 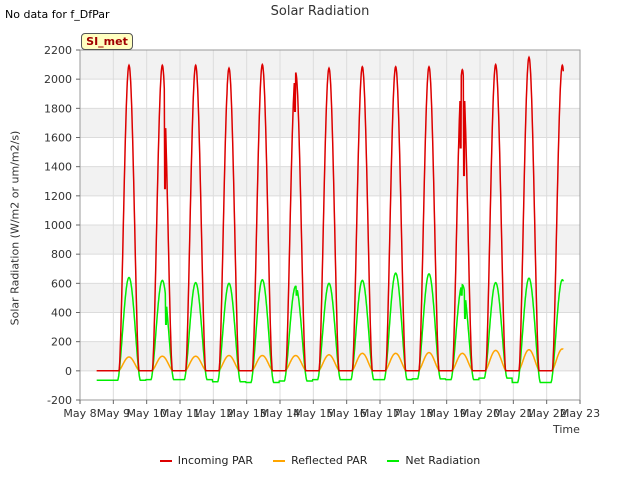 What do you see at coordinates (413, 413) in the screenshot?
I see `x-tick-label: May 18` at bounding box center [413, 413].